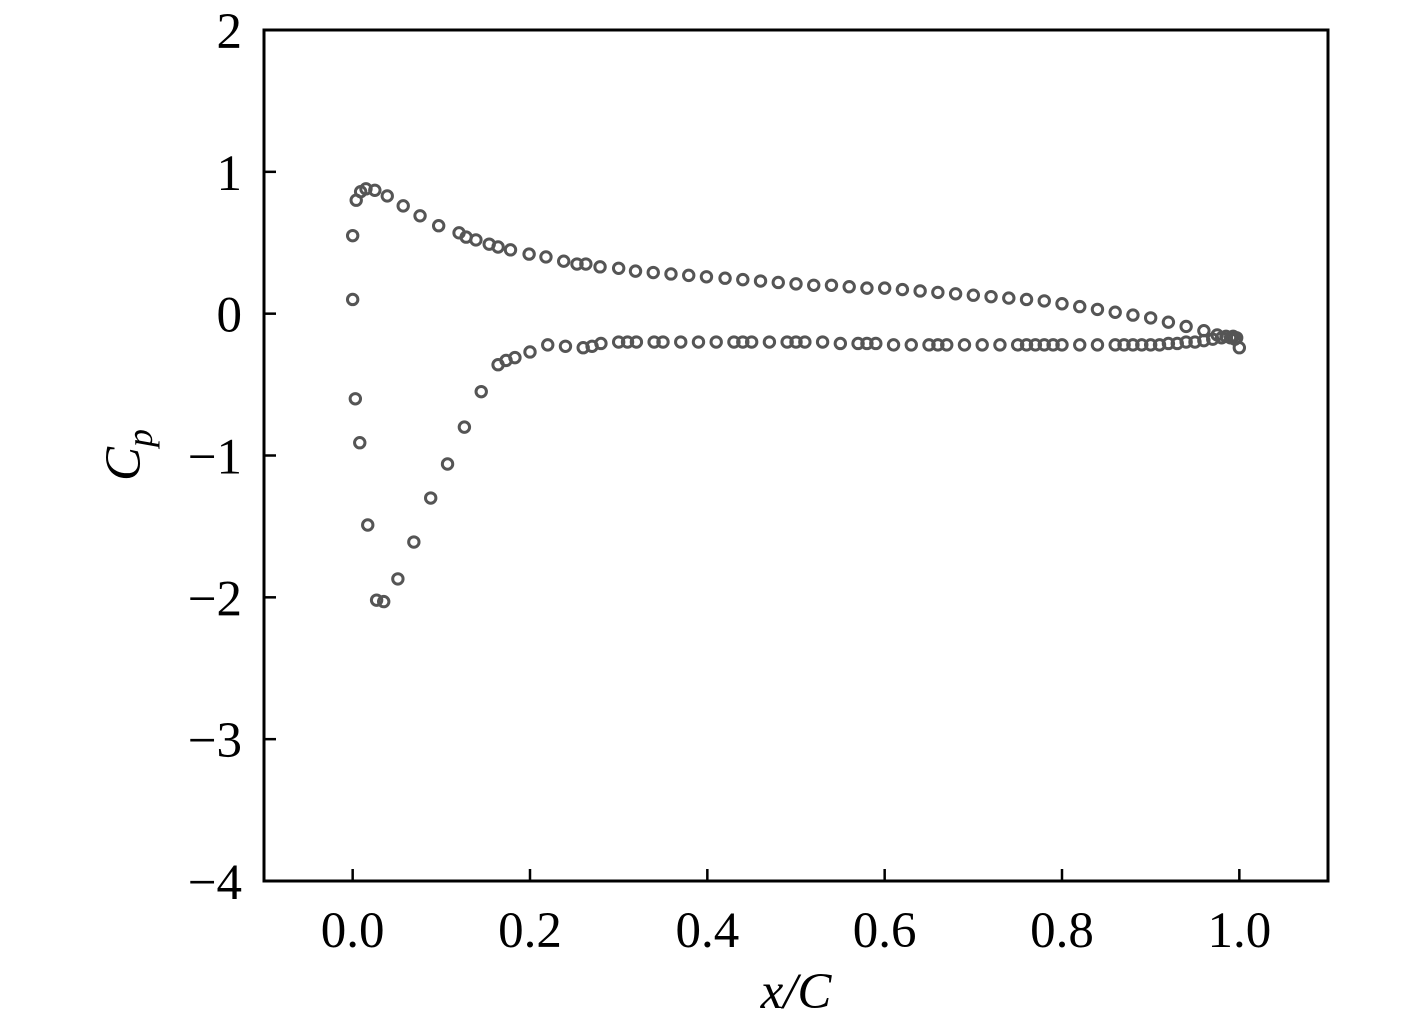 The width and height of the screenshot is (1417, 1028). Describe the element at coordinates (215, 883) in the screenshot. I see `y-tick-label: −4` at that location.